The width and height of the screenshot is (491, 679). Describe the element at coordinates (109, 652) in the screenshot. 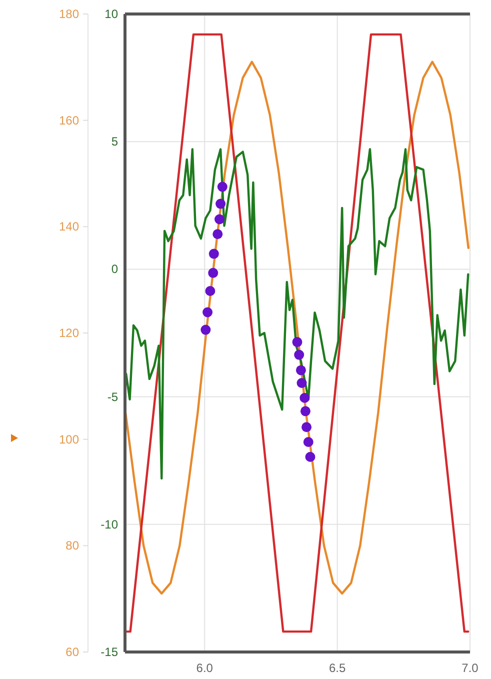

I see `y-tick-label: -15` at that location.